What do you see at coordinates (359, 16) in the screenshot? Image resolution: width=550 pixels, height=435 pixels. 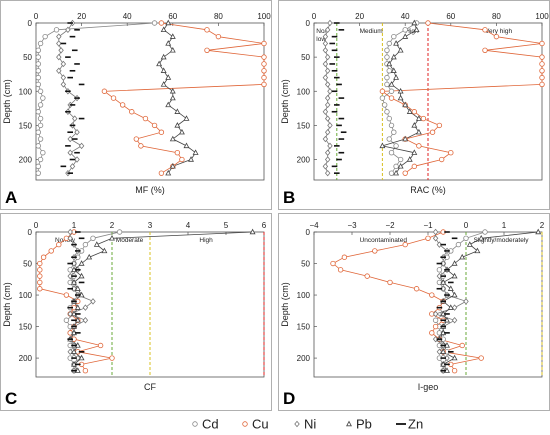 I see `x-tick-label: 20` at bounding box center [359, 16].